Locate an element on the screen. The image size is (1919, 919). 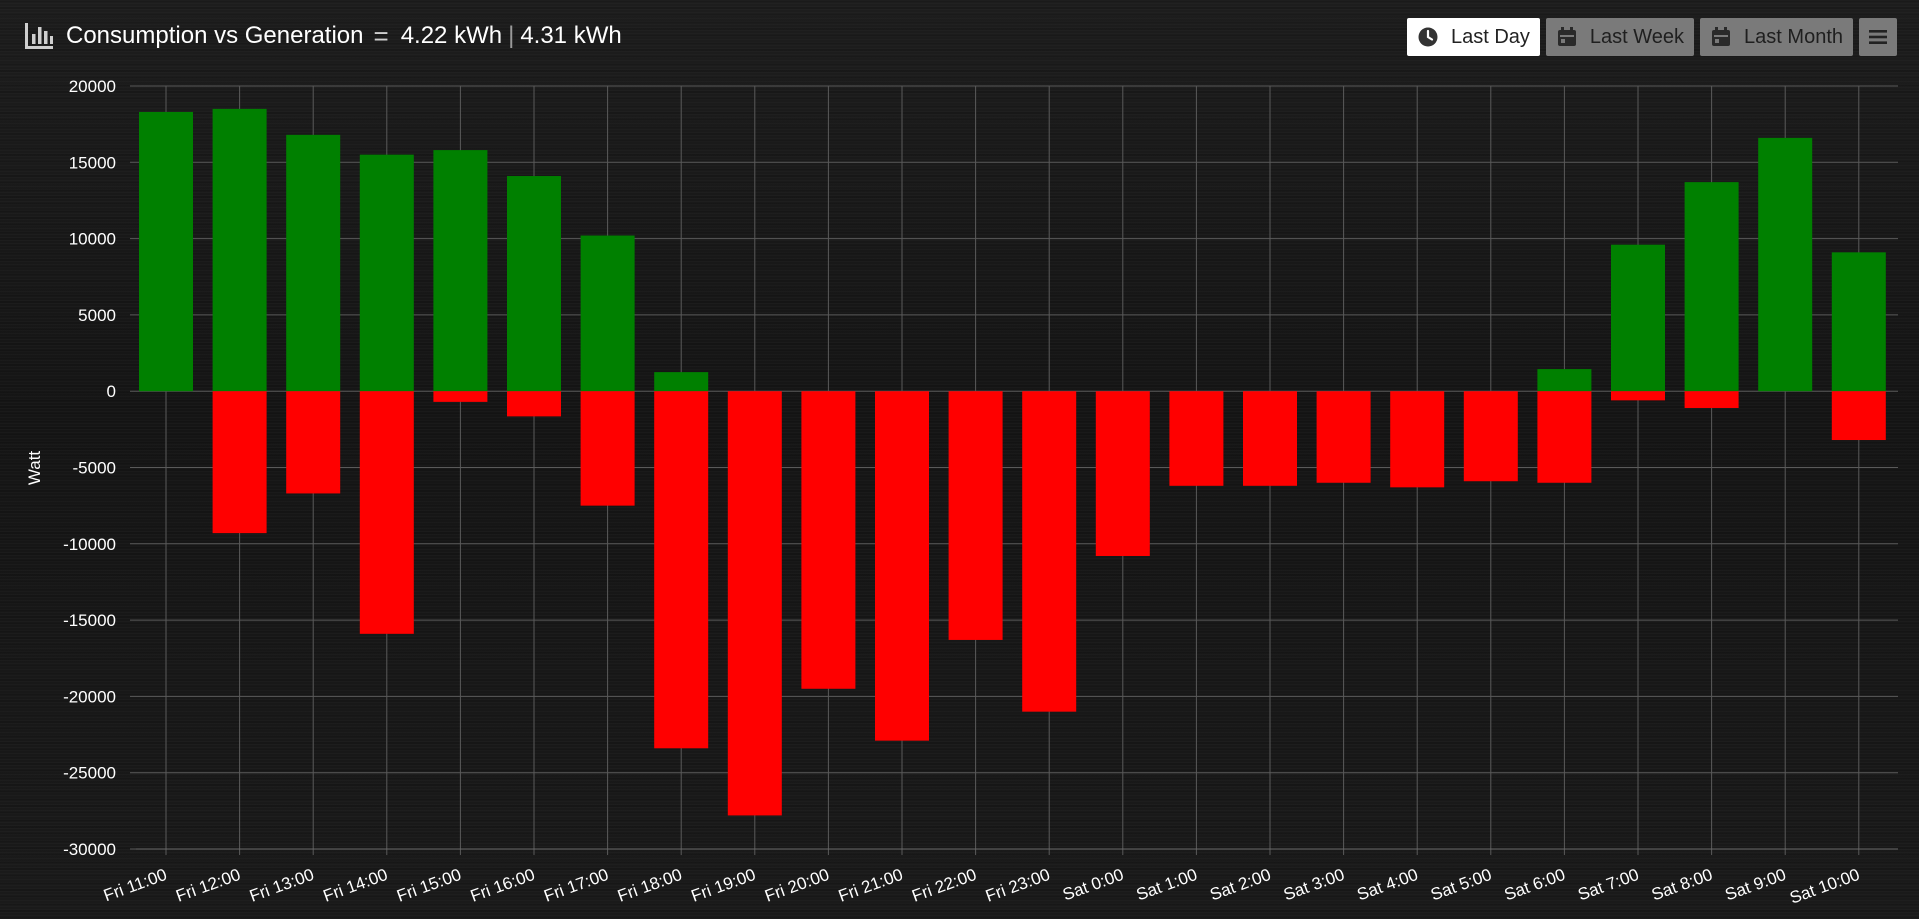
x-tick-label: Fri 15:00 is located at coordinates (429, 885).